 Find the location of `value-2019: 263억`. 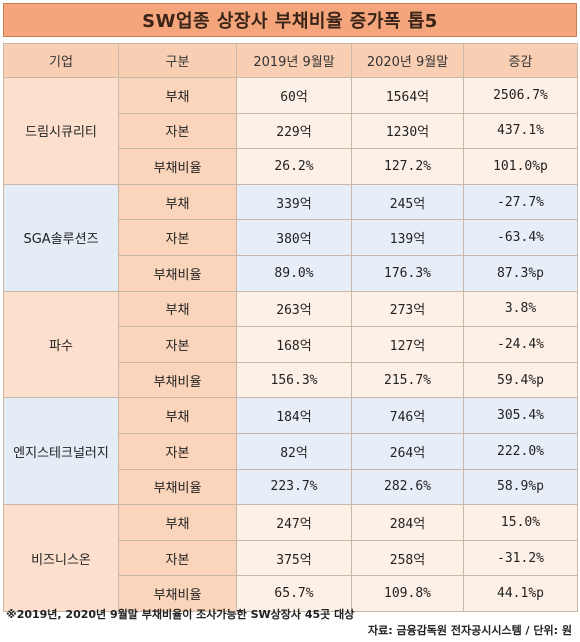

value-2019: 263억 is located at coordinates (294, 309).